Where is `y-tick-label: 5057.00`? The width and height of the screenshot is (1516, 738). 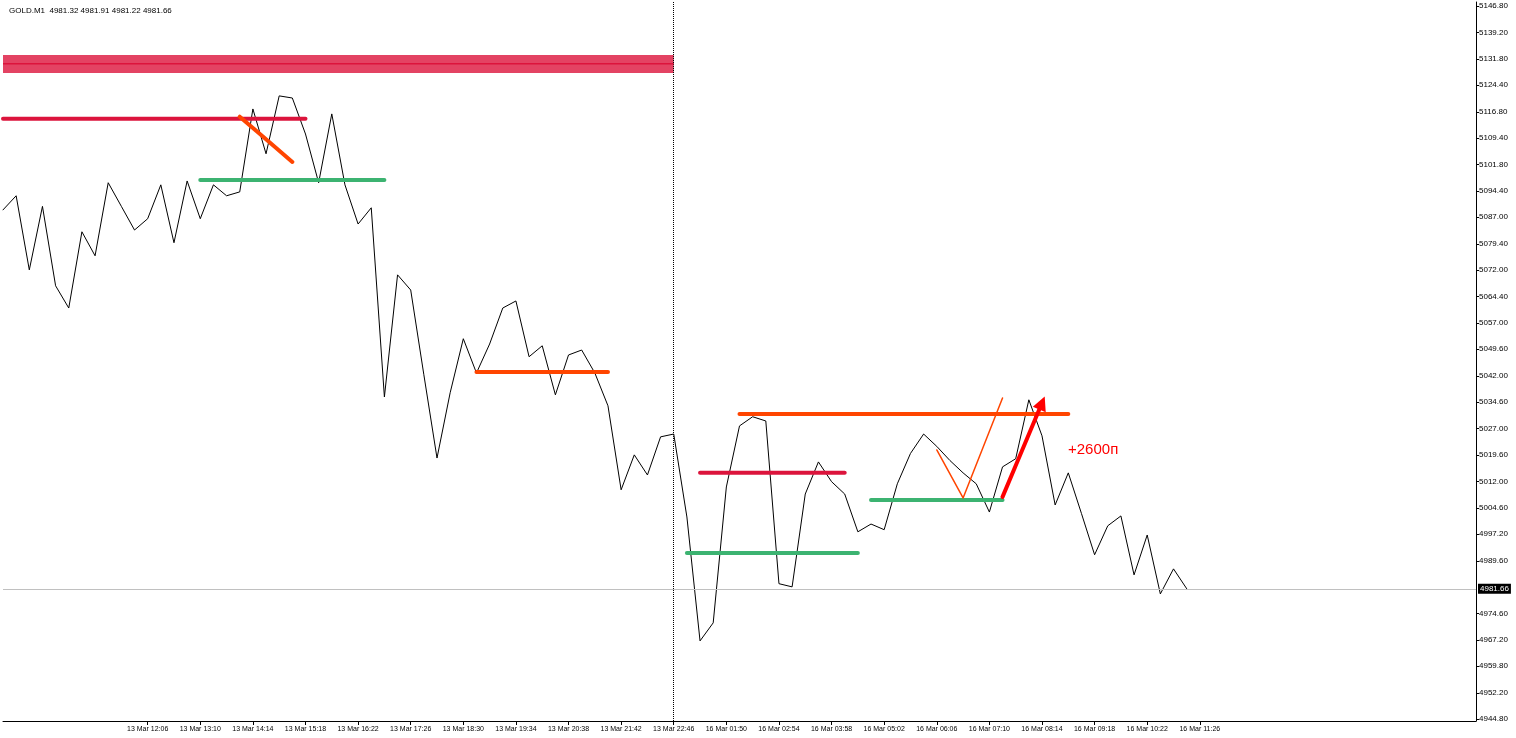
y-tick-label: 5057.00 is located at coordinates (1494, 323).